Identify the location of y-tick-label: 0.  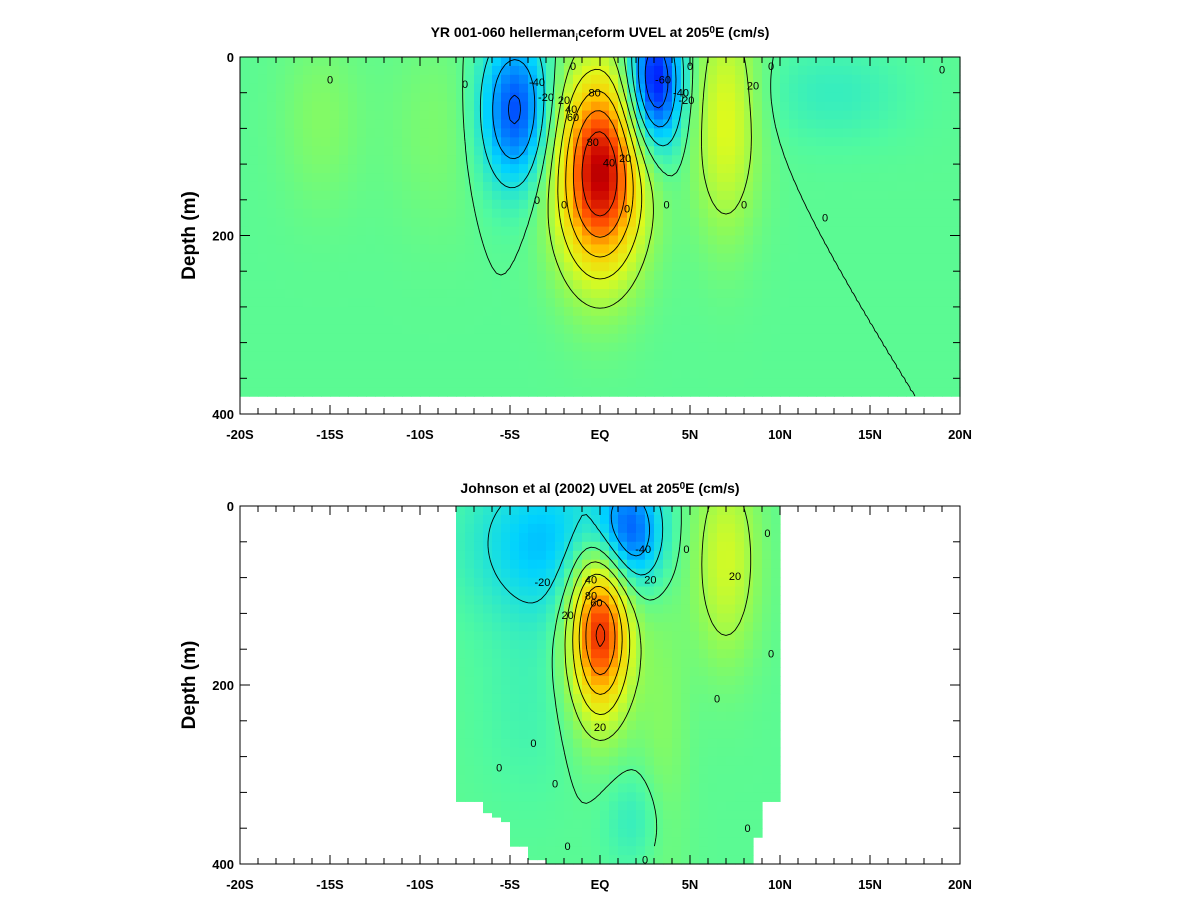
(230, 506).